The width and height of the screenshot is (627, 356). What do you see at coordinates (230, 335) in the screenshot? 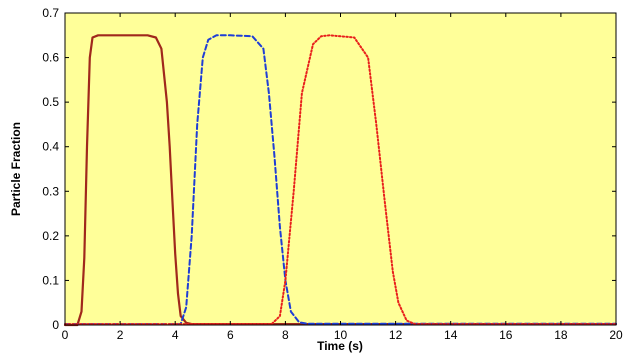
I see `x-tick-label: 6` at bounding box center [230, 335].